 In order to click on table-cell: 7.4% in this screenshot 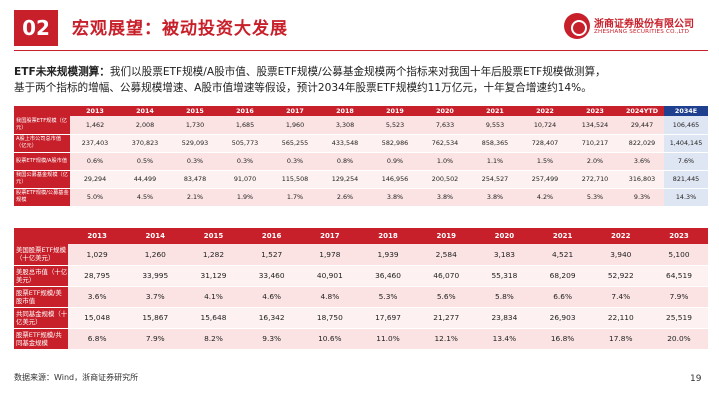, I will do `click(620, 297)`.